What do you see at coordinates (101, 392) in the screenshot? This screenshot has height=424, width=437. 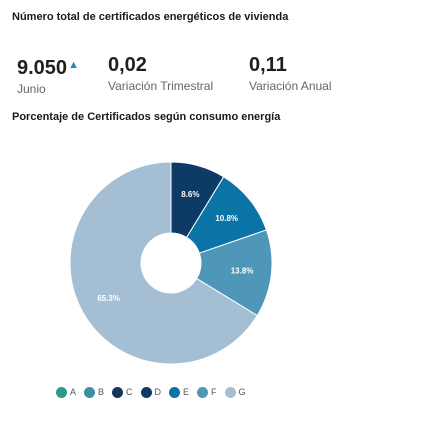 I see `legend-label-B: B` at bounding box center [101, 392].